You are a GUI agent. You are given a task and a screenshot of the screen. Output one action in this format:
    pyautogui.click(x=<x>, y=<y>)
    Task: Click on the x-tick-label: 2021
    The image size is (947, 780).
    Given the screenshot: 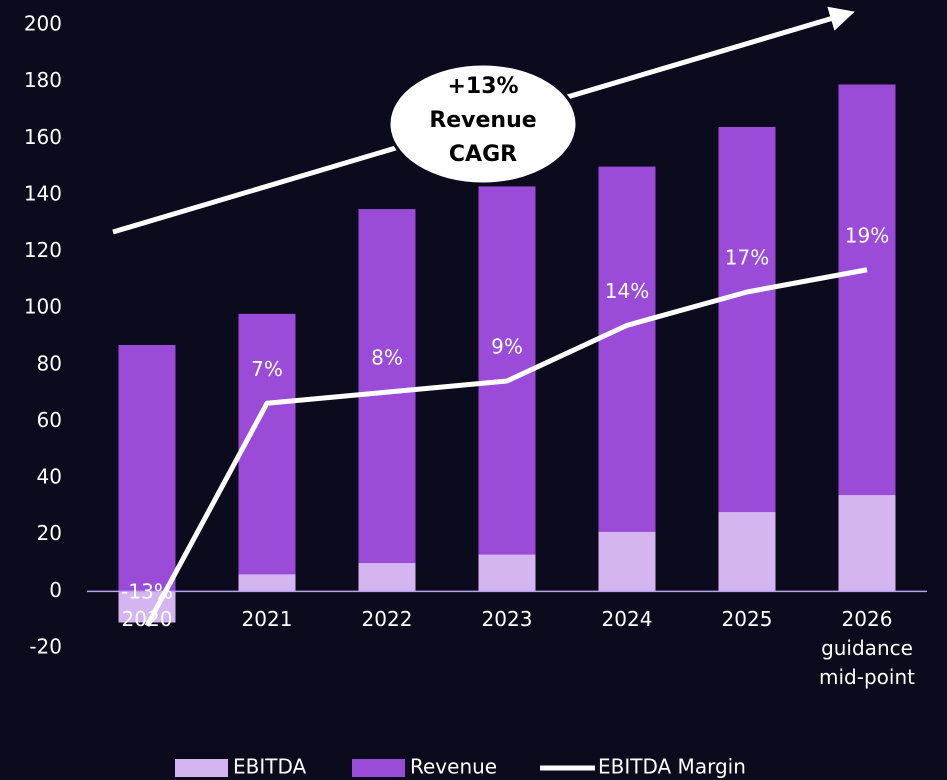 What is the action you would take?
    pyautogui.click(x=267, y=619)
    